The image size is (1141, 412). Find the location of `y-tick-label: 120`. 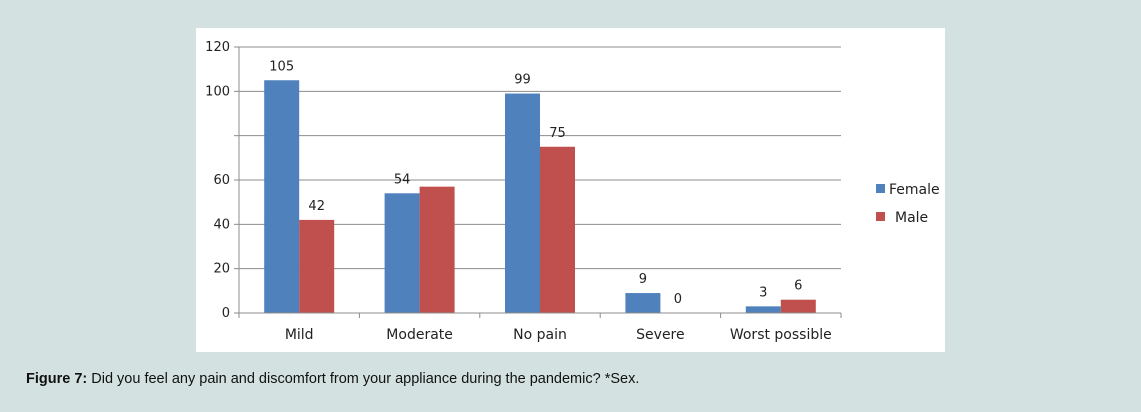

y-tick-label: 120 is located at coordinates (217, 47).